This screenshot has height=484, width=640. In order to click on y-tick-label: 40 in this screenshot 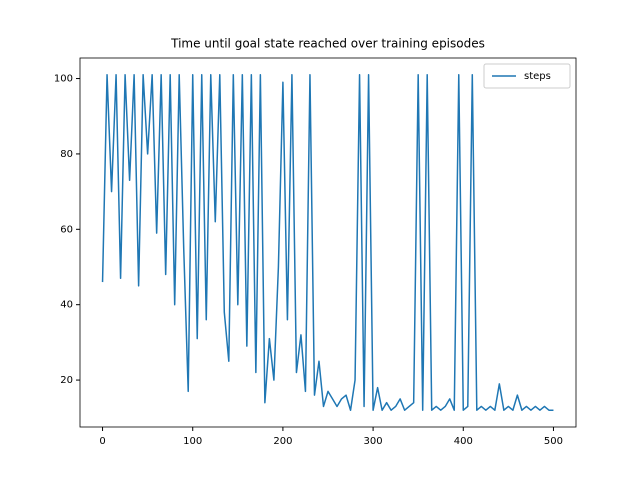, I will do `click(66, 305)`.